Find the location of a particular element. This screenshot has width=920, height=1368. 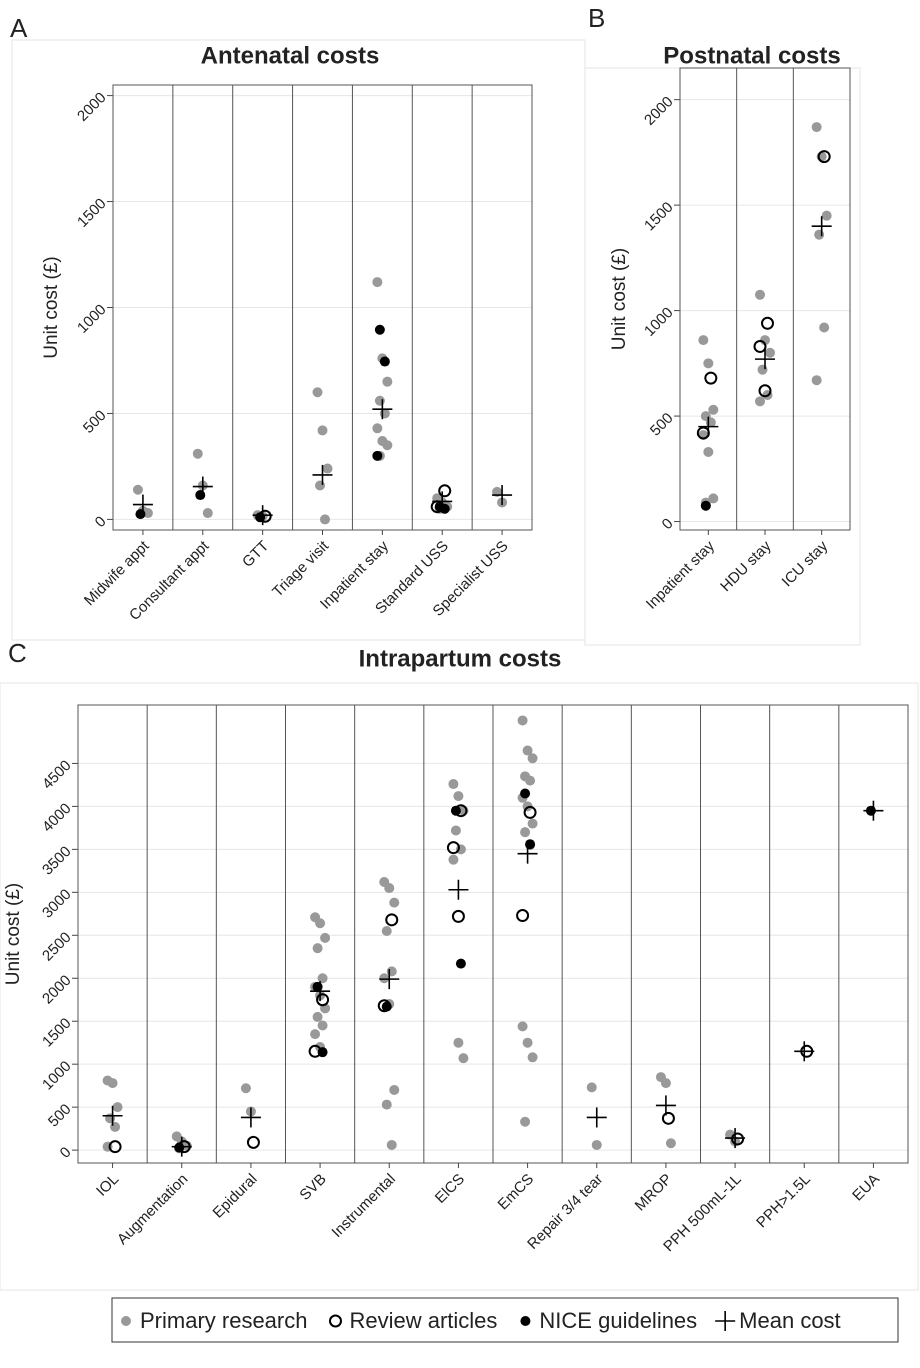

plot-border is located at coordinates (765, 299).